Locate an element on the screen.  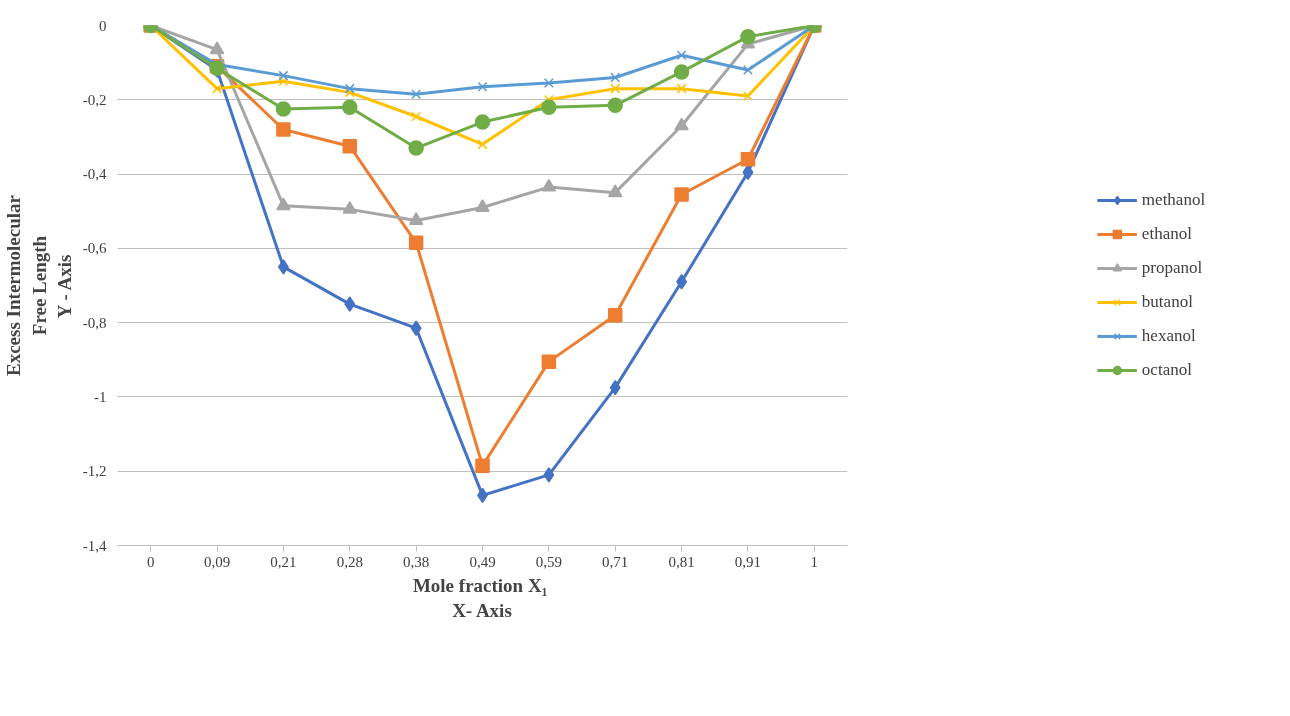
legend-label: ethanol is located at coordinates (1166, 234).